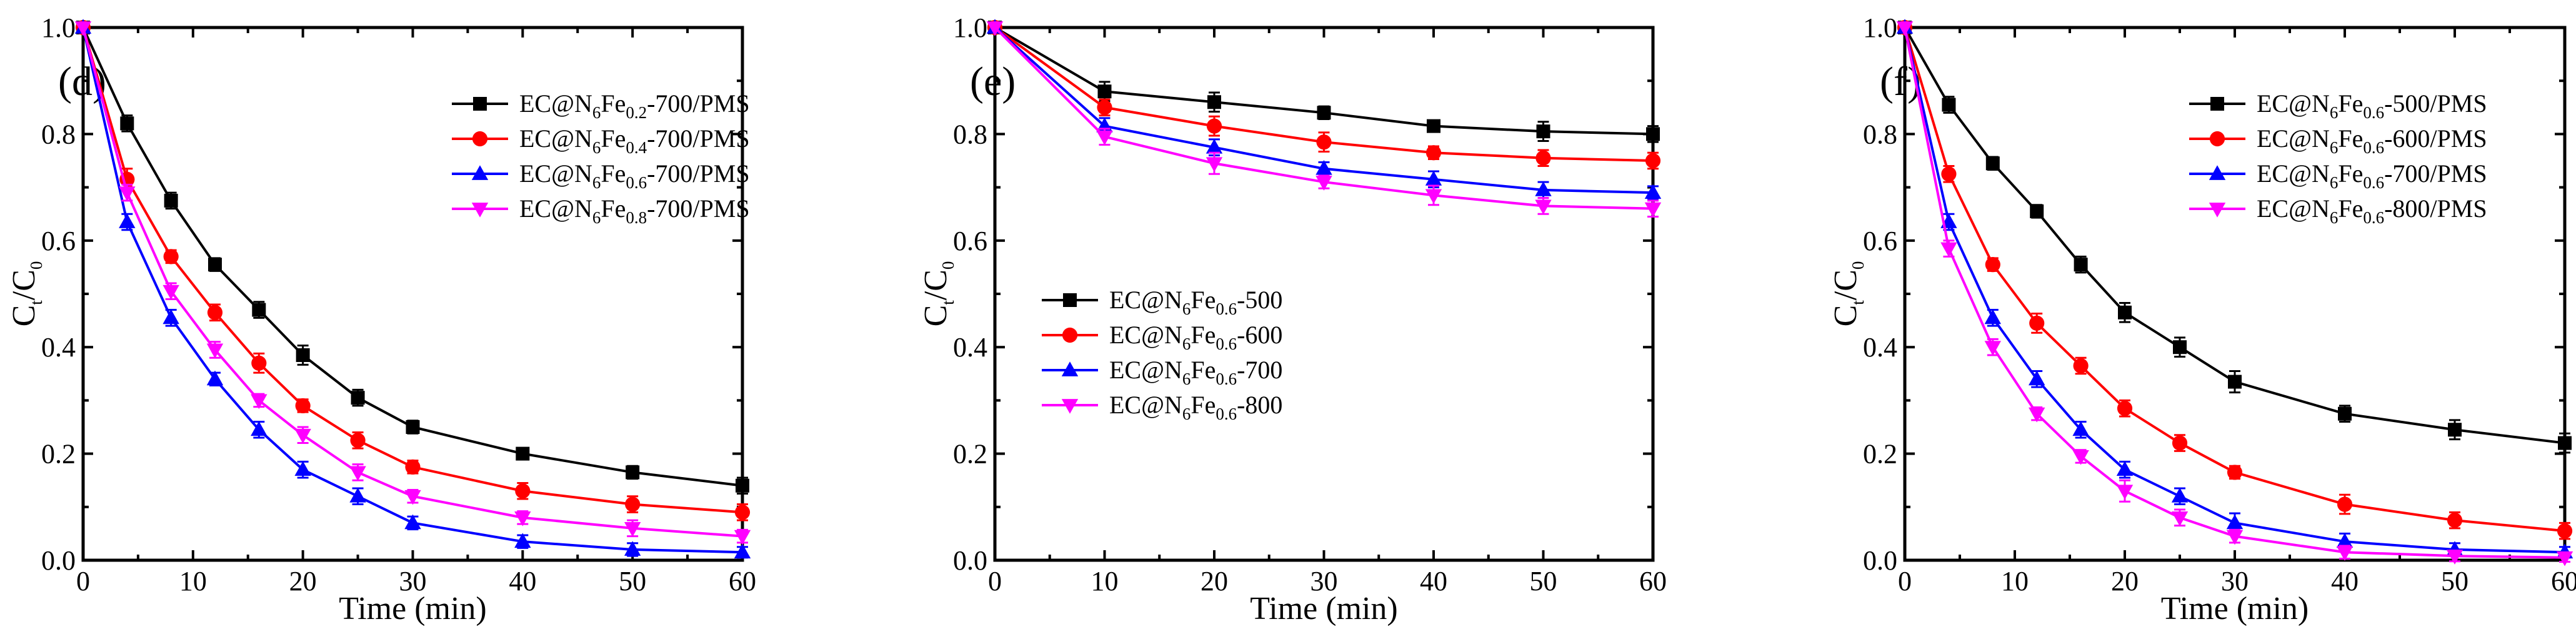 This screenshot has height=634, width=2576. Describe the element at coordinates (636, 147) in the screenshot. I see `legend-sub2: 0.4` at that location.